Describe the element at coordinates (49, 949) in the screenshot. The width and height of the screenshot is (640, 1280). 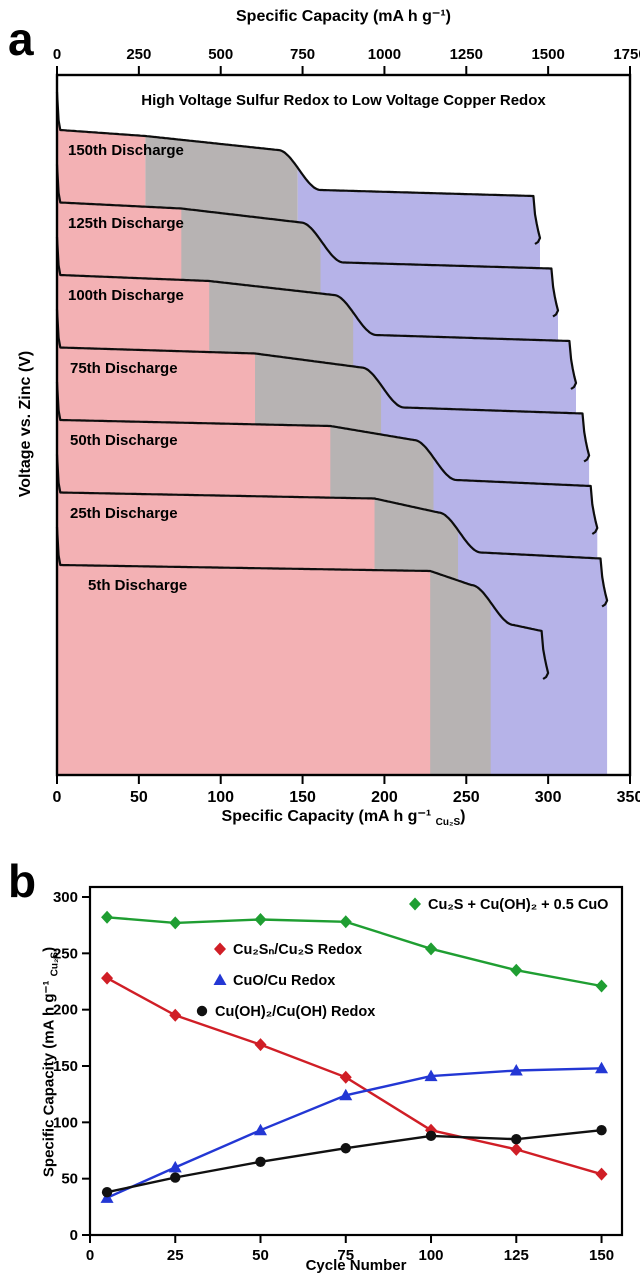
I see `b-y-title-close: )` at that location.